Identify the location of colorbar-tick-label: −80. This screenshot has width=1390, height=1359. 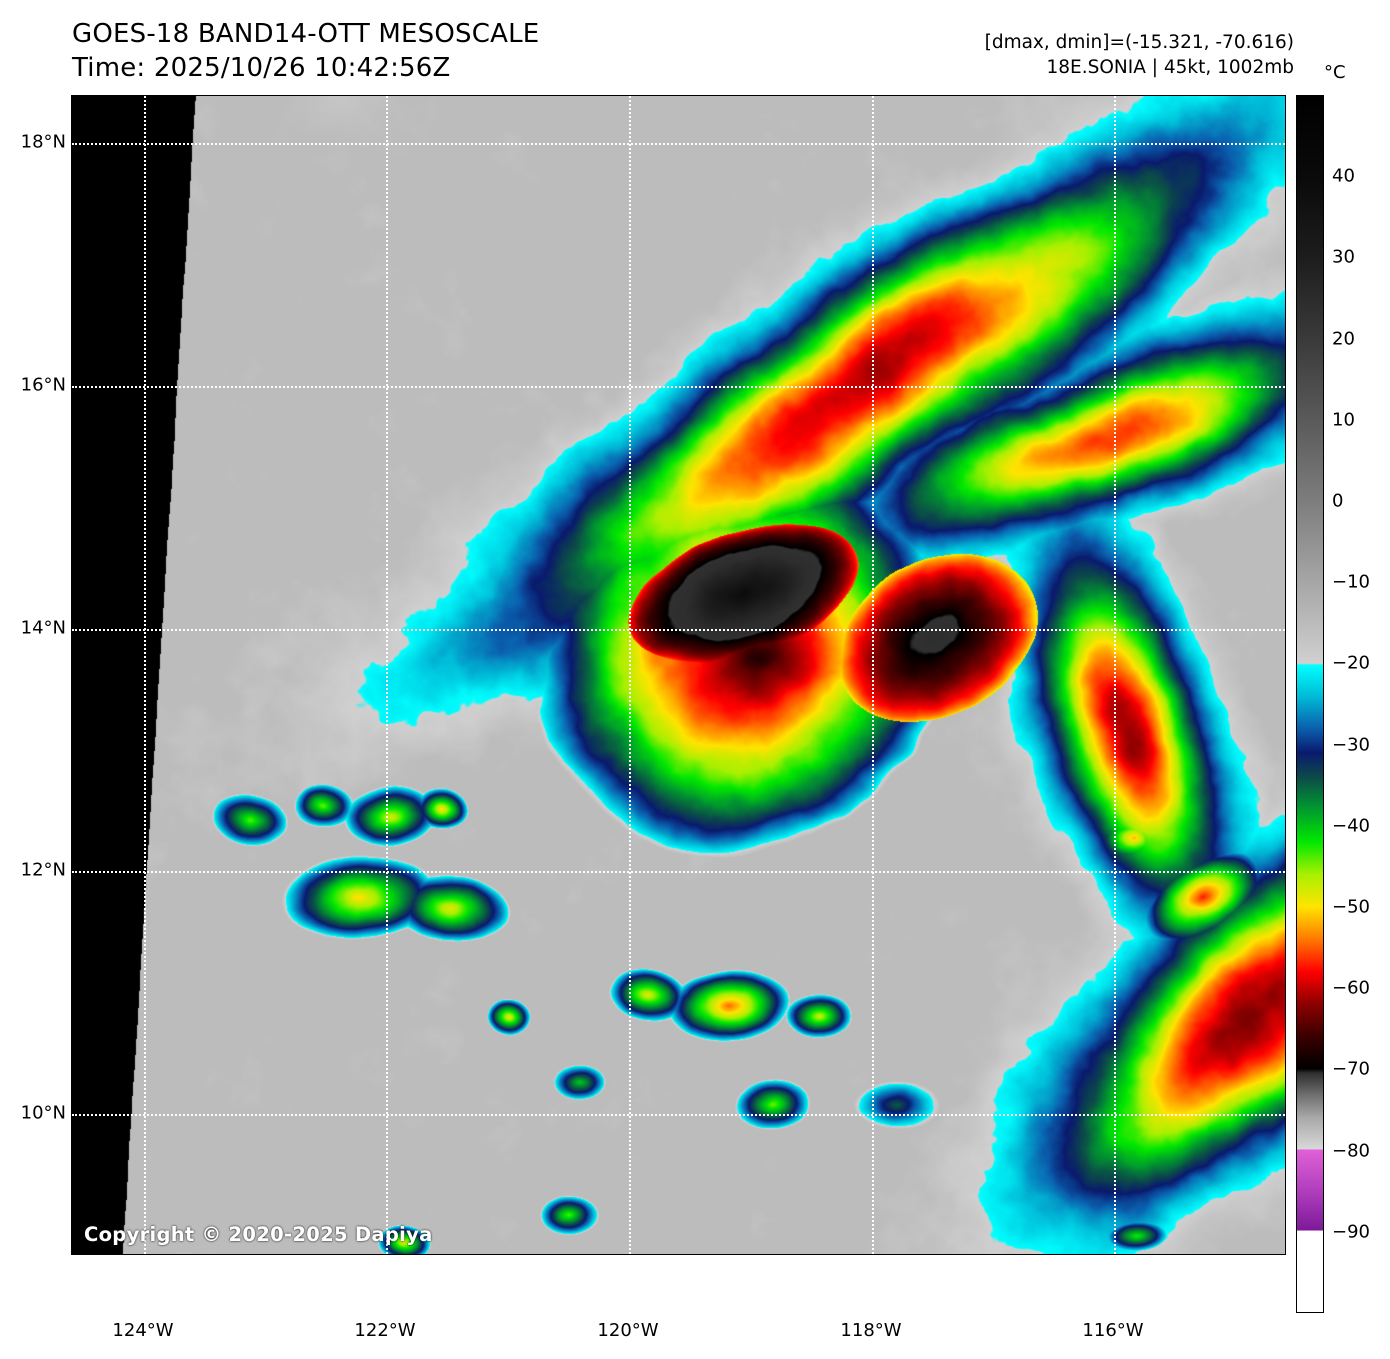
(1351, 1151).